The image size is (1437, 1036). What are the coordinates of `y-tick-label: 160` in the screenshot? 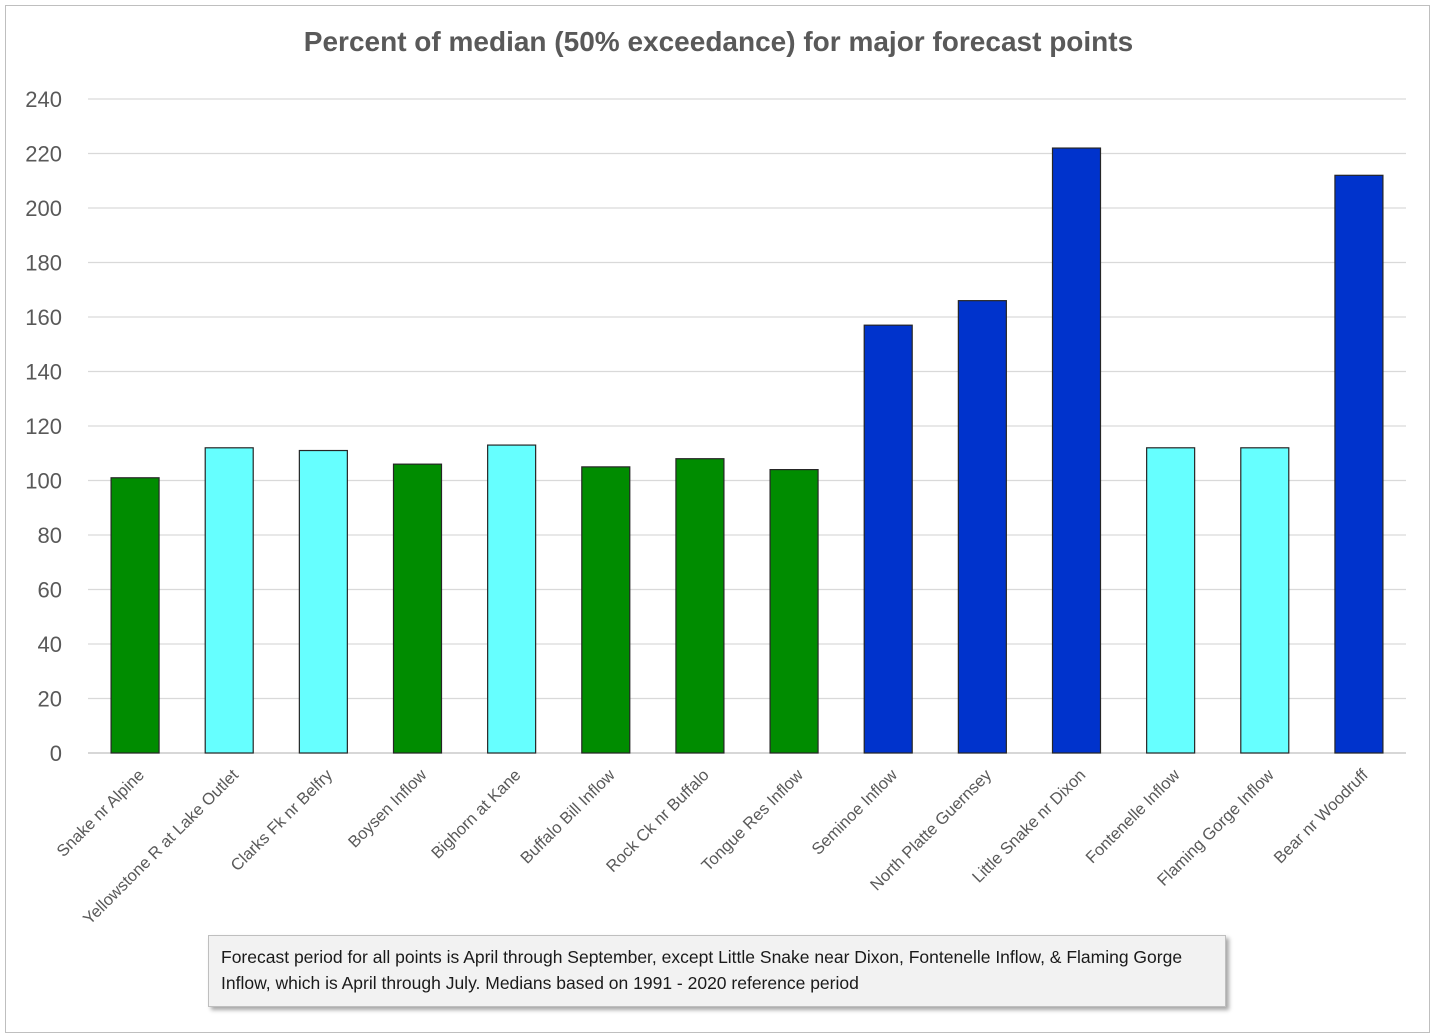 It's located at (43, 317).